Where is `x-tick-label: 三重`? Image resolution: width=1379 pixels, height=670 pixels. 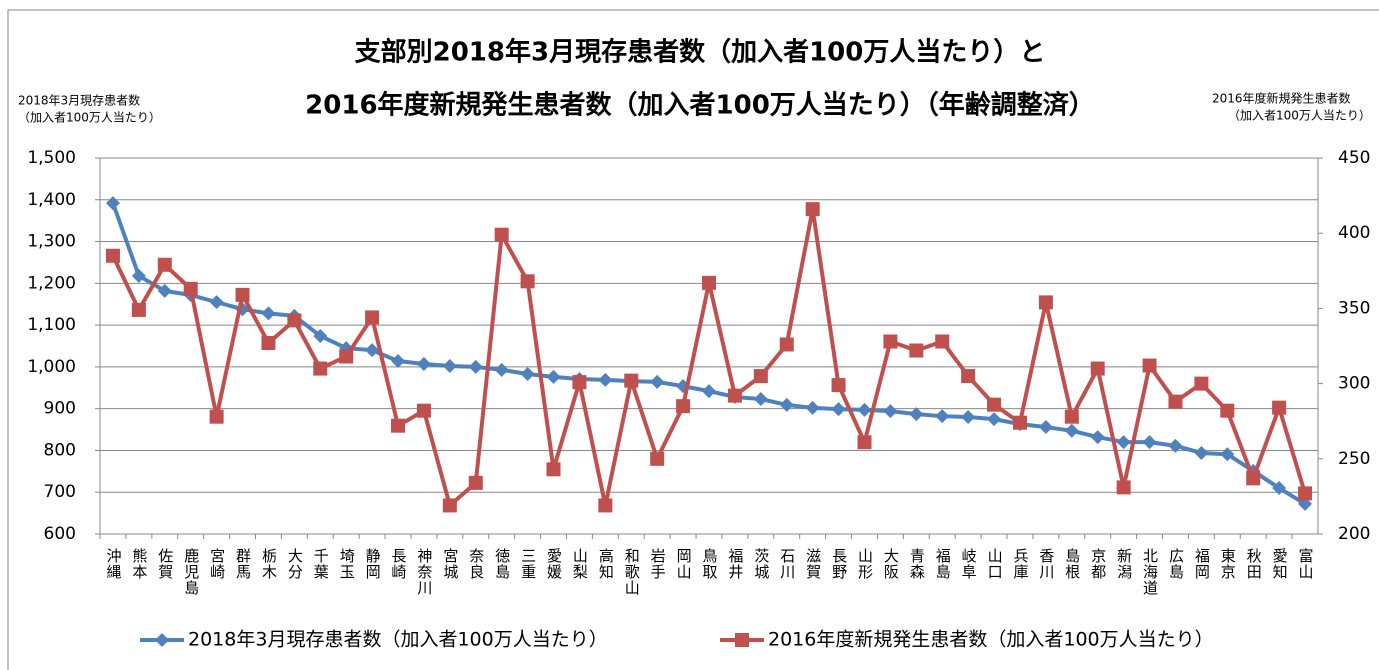
x-tick-label: 三重 is located at coordinates (528, 564).